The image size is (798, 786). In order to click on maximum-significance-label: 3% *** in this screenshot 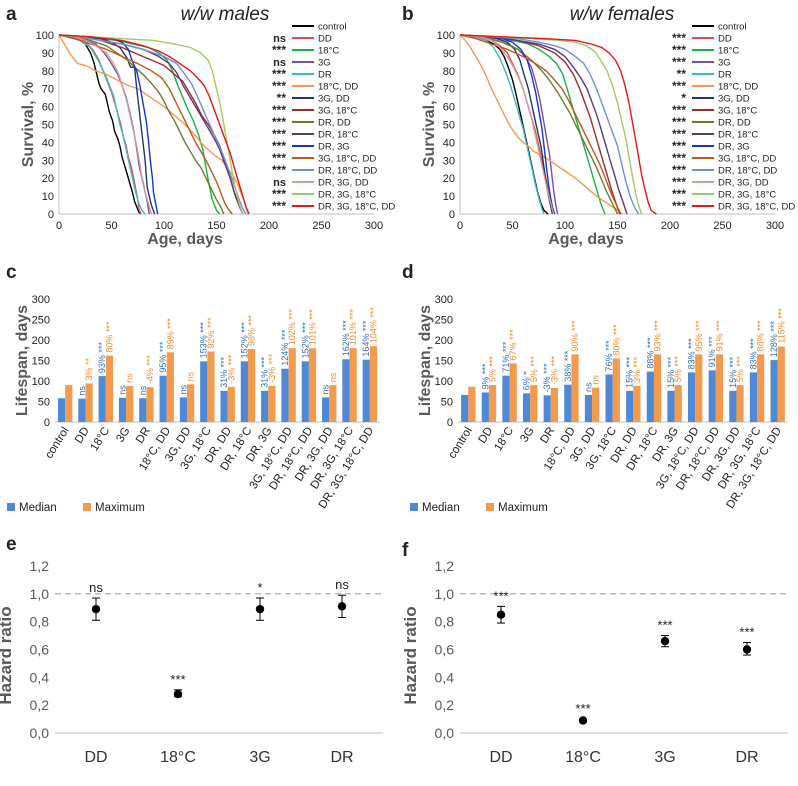, I will do `click(637, 369)`.